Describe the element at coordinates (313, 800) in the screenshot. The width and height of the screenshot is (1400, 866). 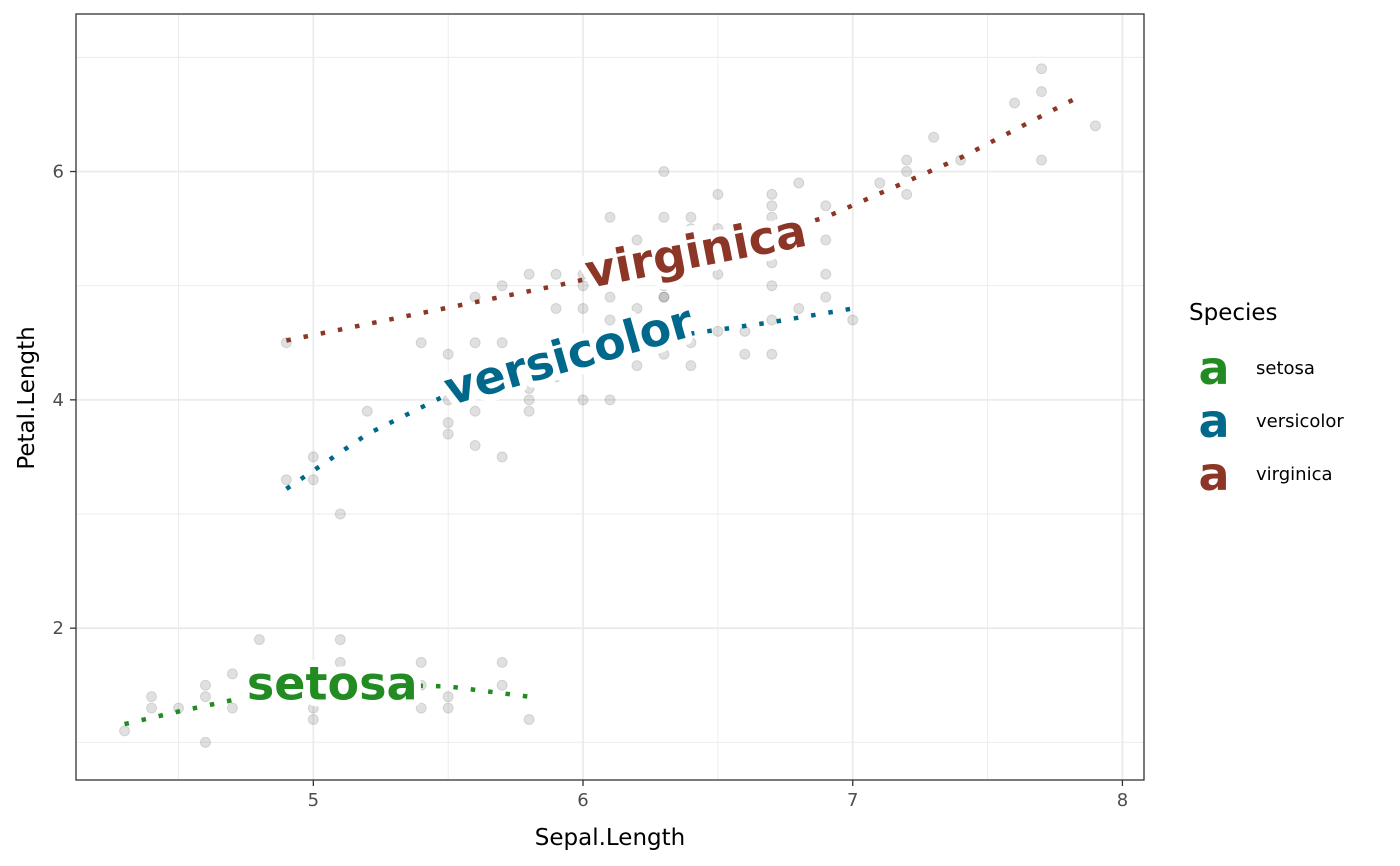
I see `x-tick-label: 5` at that location.